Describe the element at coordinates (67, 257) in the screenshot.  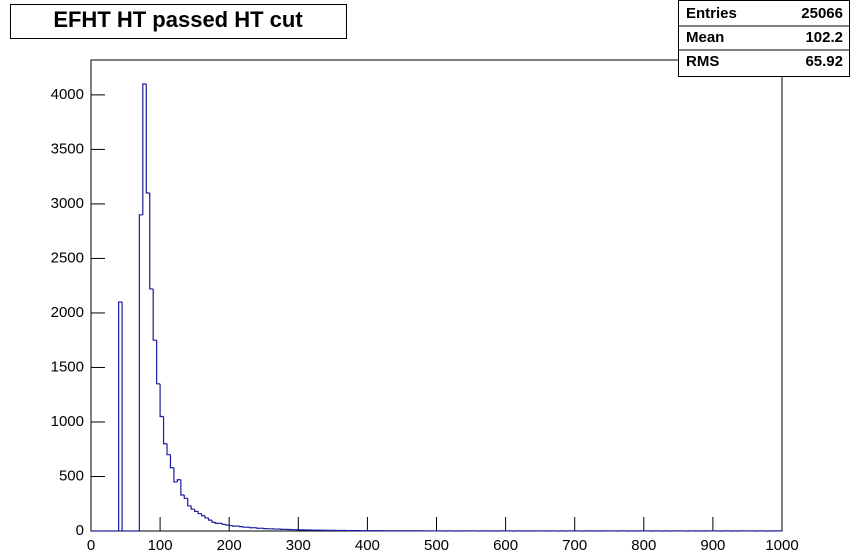
I see `y-tick-label: 2500` at that location.